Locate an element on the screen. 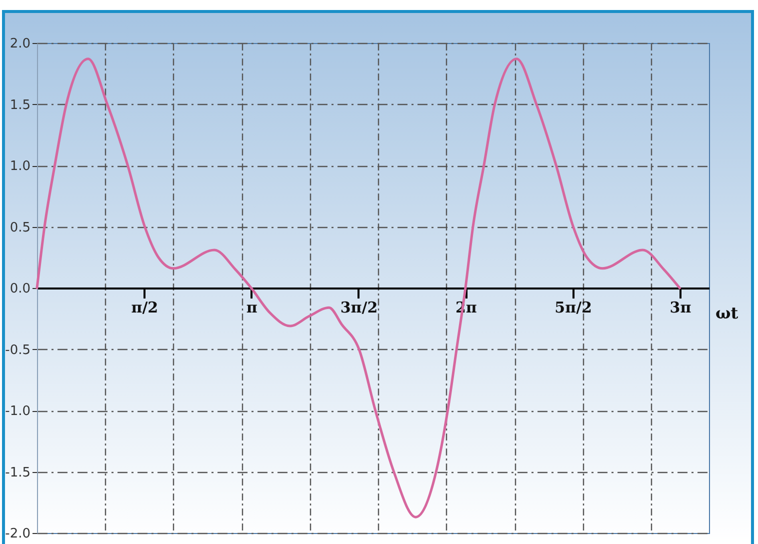 The width and height of the screenshot is (758, 544). x-tick-label: 5π/2 is located at coordinates (573, 307).